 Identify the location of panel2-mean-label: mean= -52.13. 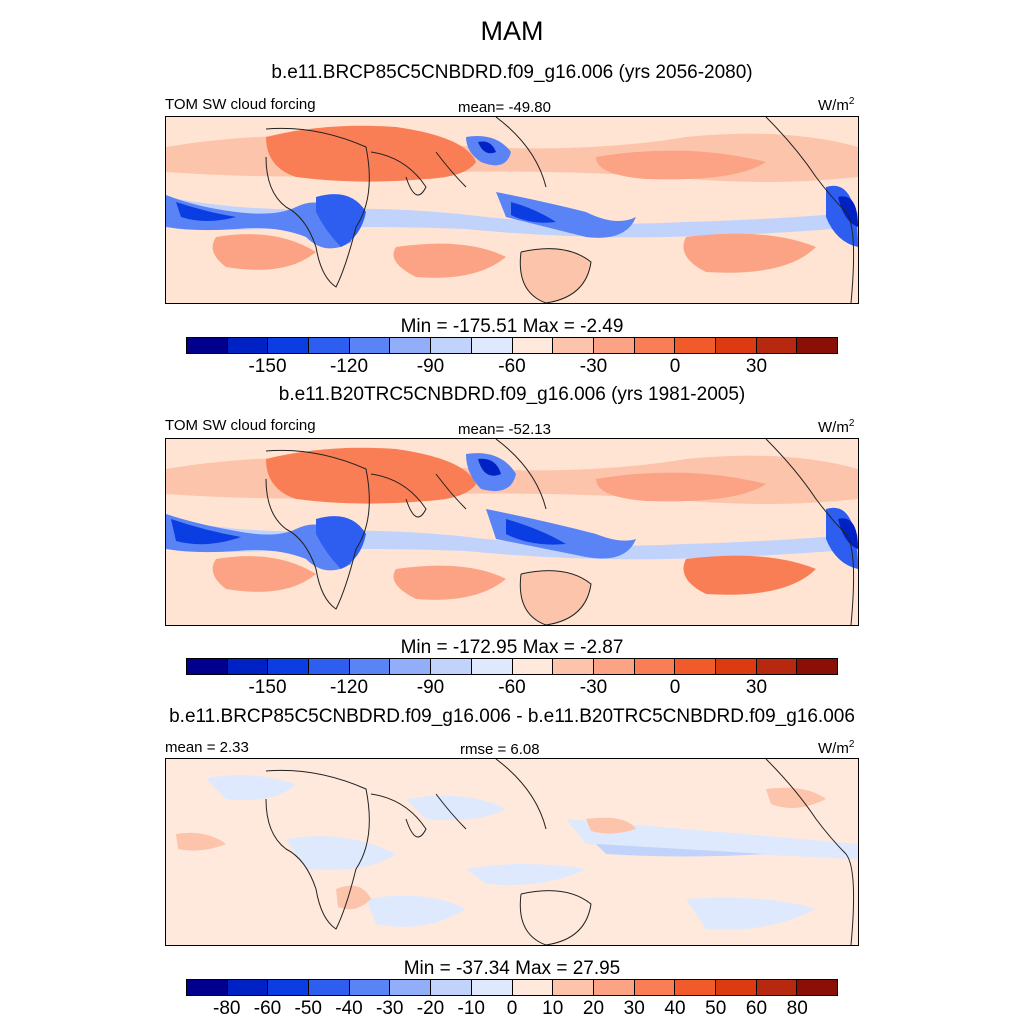
(504, 429).